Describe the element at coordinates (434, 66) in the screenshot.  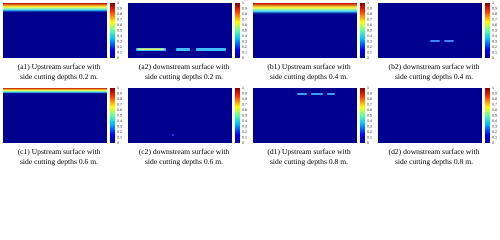
I see `caption: (b2) downstream surface with` at that location.